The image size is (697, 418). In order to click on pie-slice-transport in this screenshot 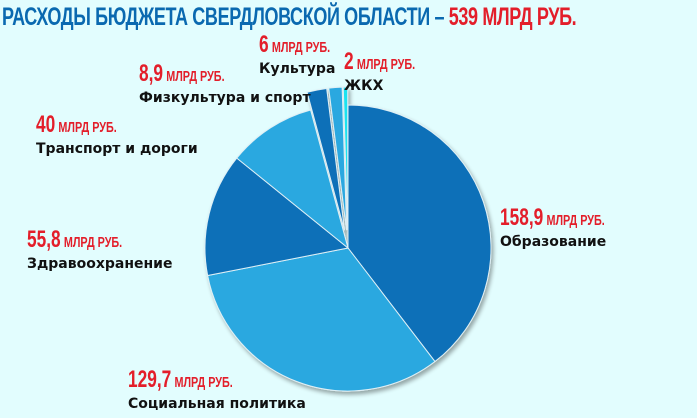, I will do `click(292, 179)`.